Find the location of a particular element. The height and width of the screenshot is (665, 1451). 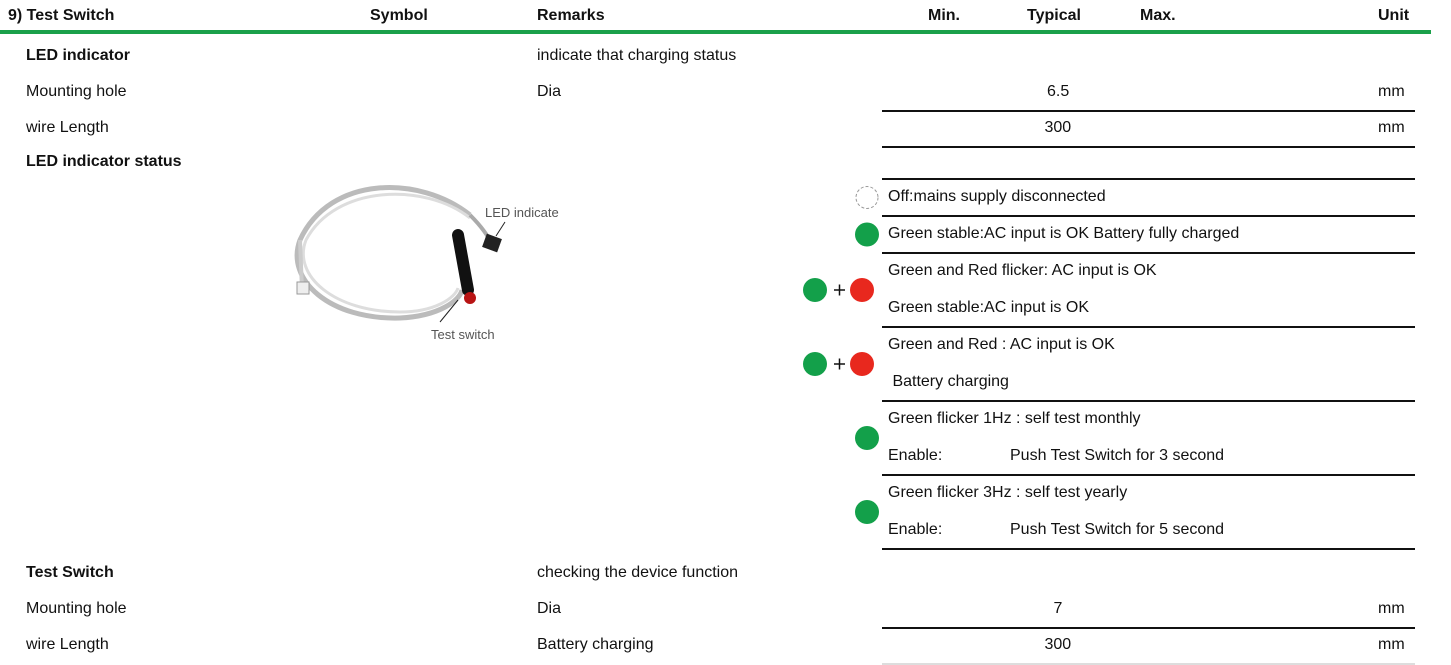

status-text: Off:mains supply disconnected is located at coordinates (997, 196).